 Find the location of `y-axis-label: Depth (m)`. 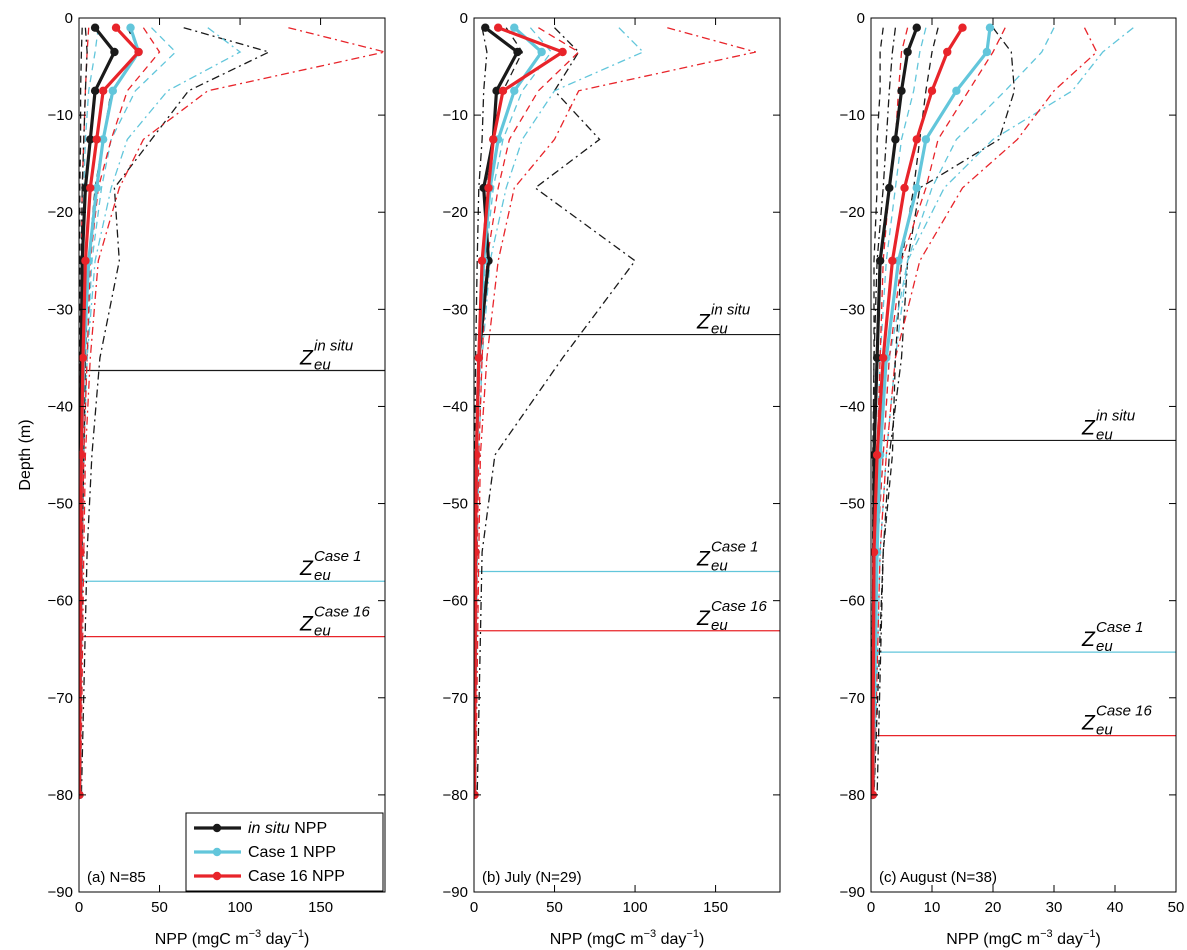

y-axis-label: Depth (m) is located at coordinates (25, 454).